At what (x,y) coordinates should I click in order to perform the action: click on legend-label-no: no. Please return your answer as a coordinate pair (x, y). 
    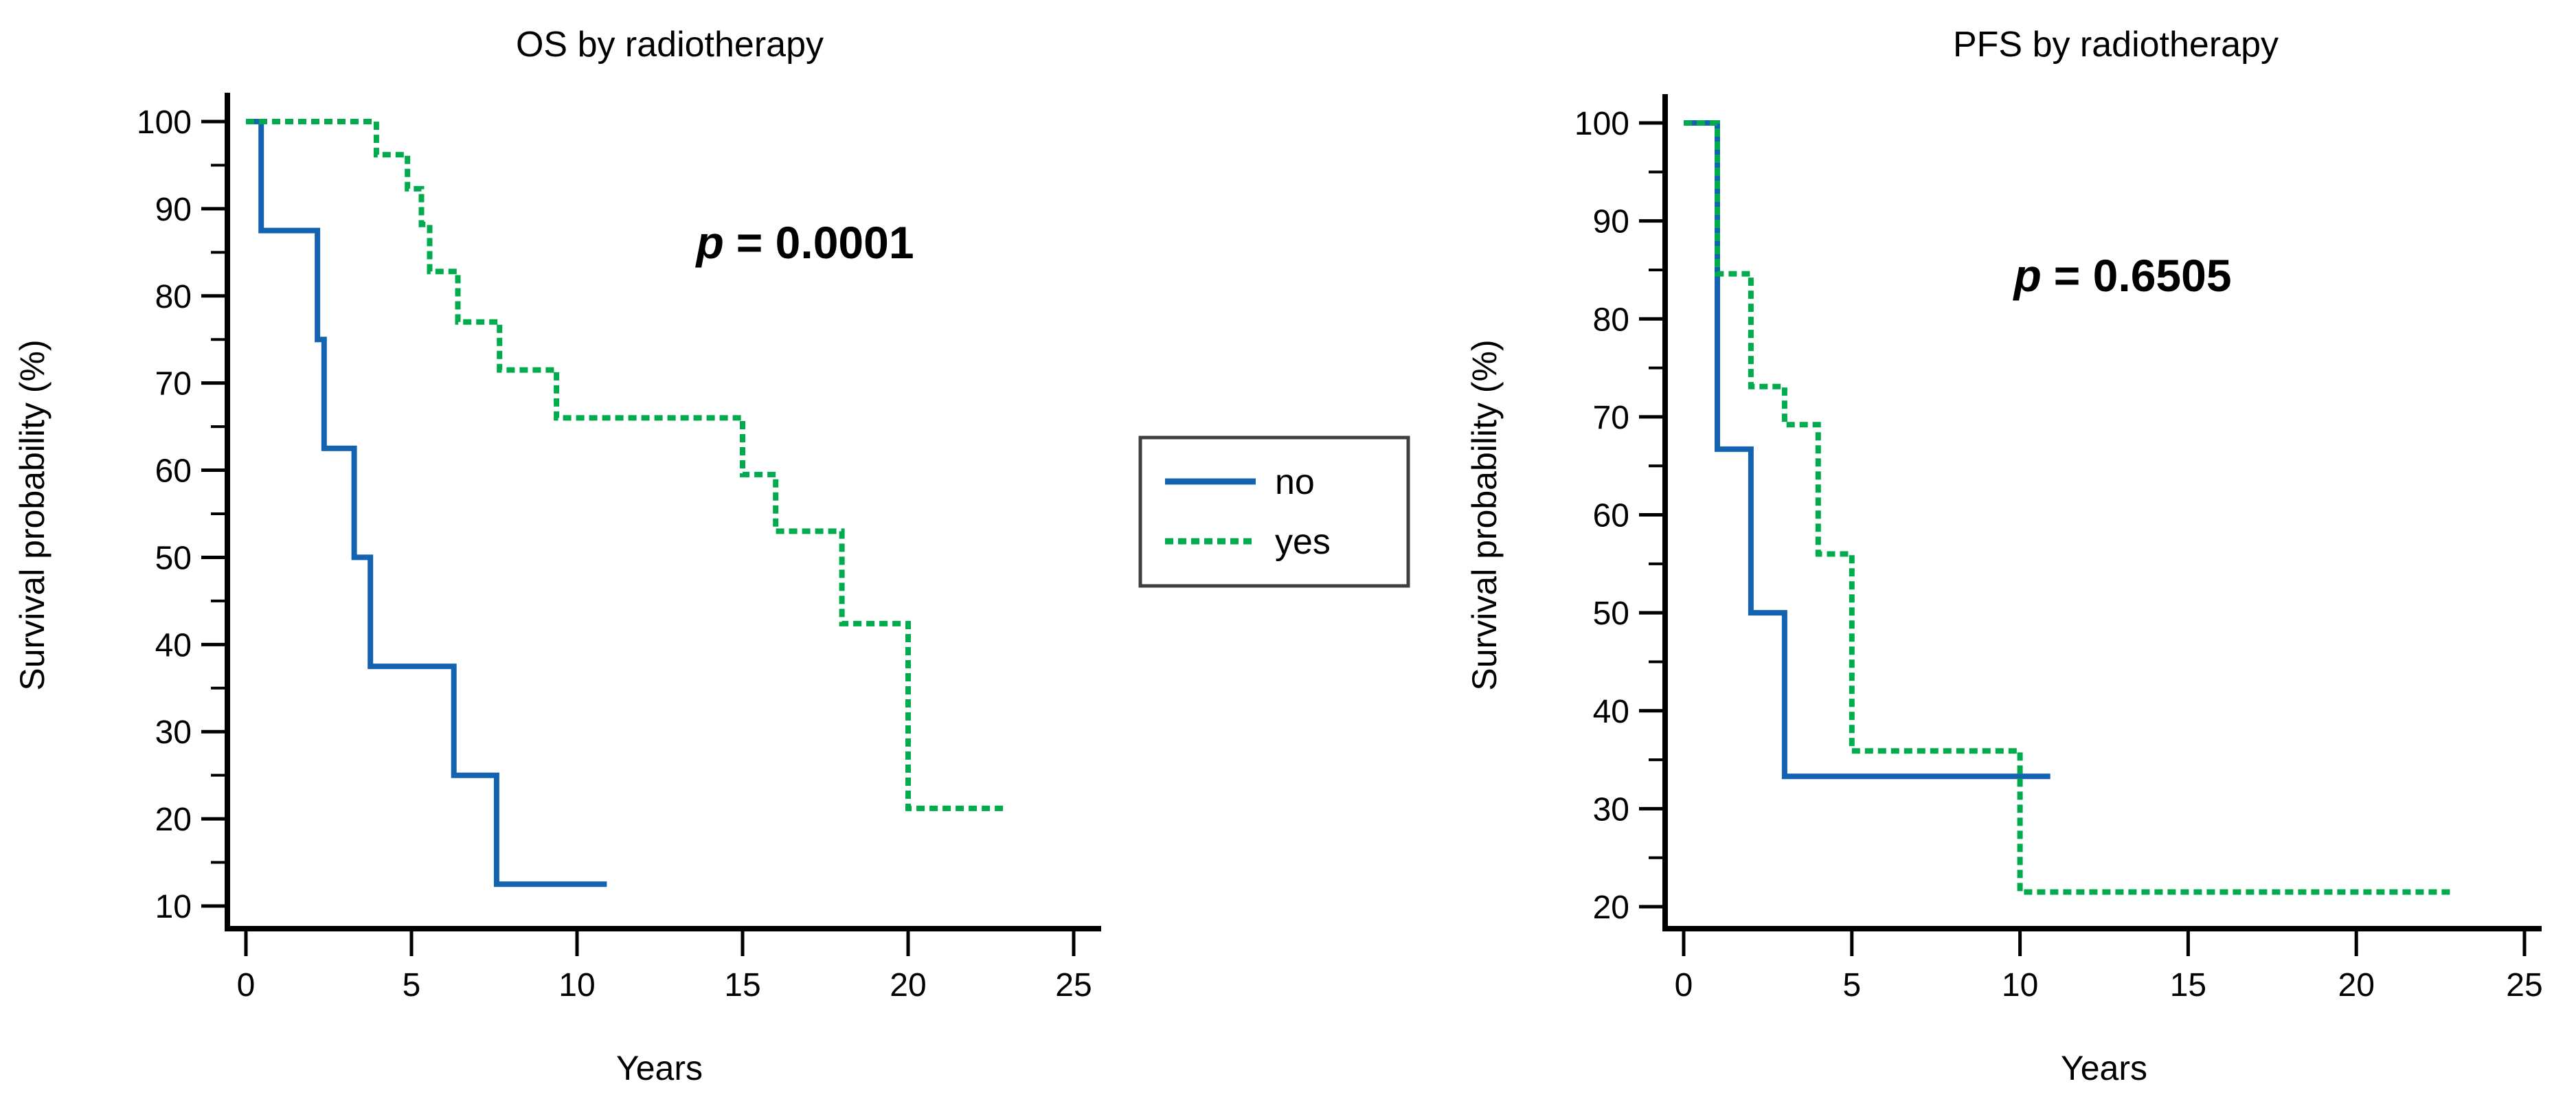
    Looking at the image, I should click on (1295, 482).